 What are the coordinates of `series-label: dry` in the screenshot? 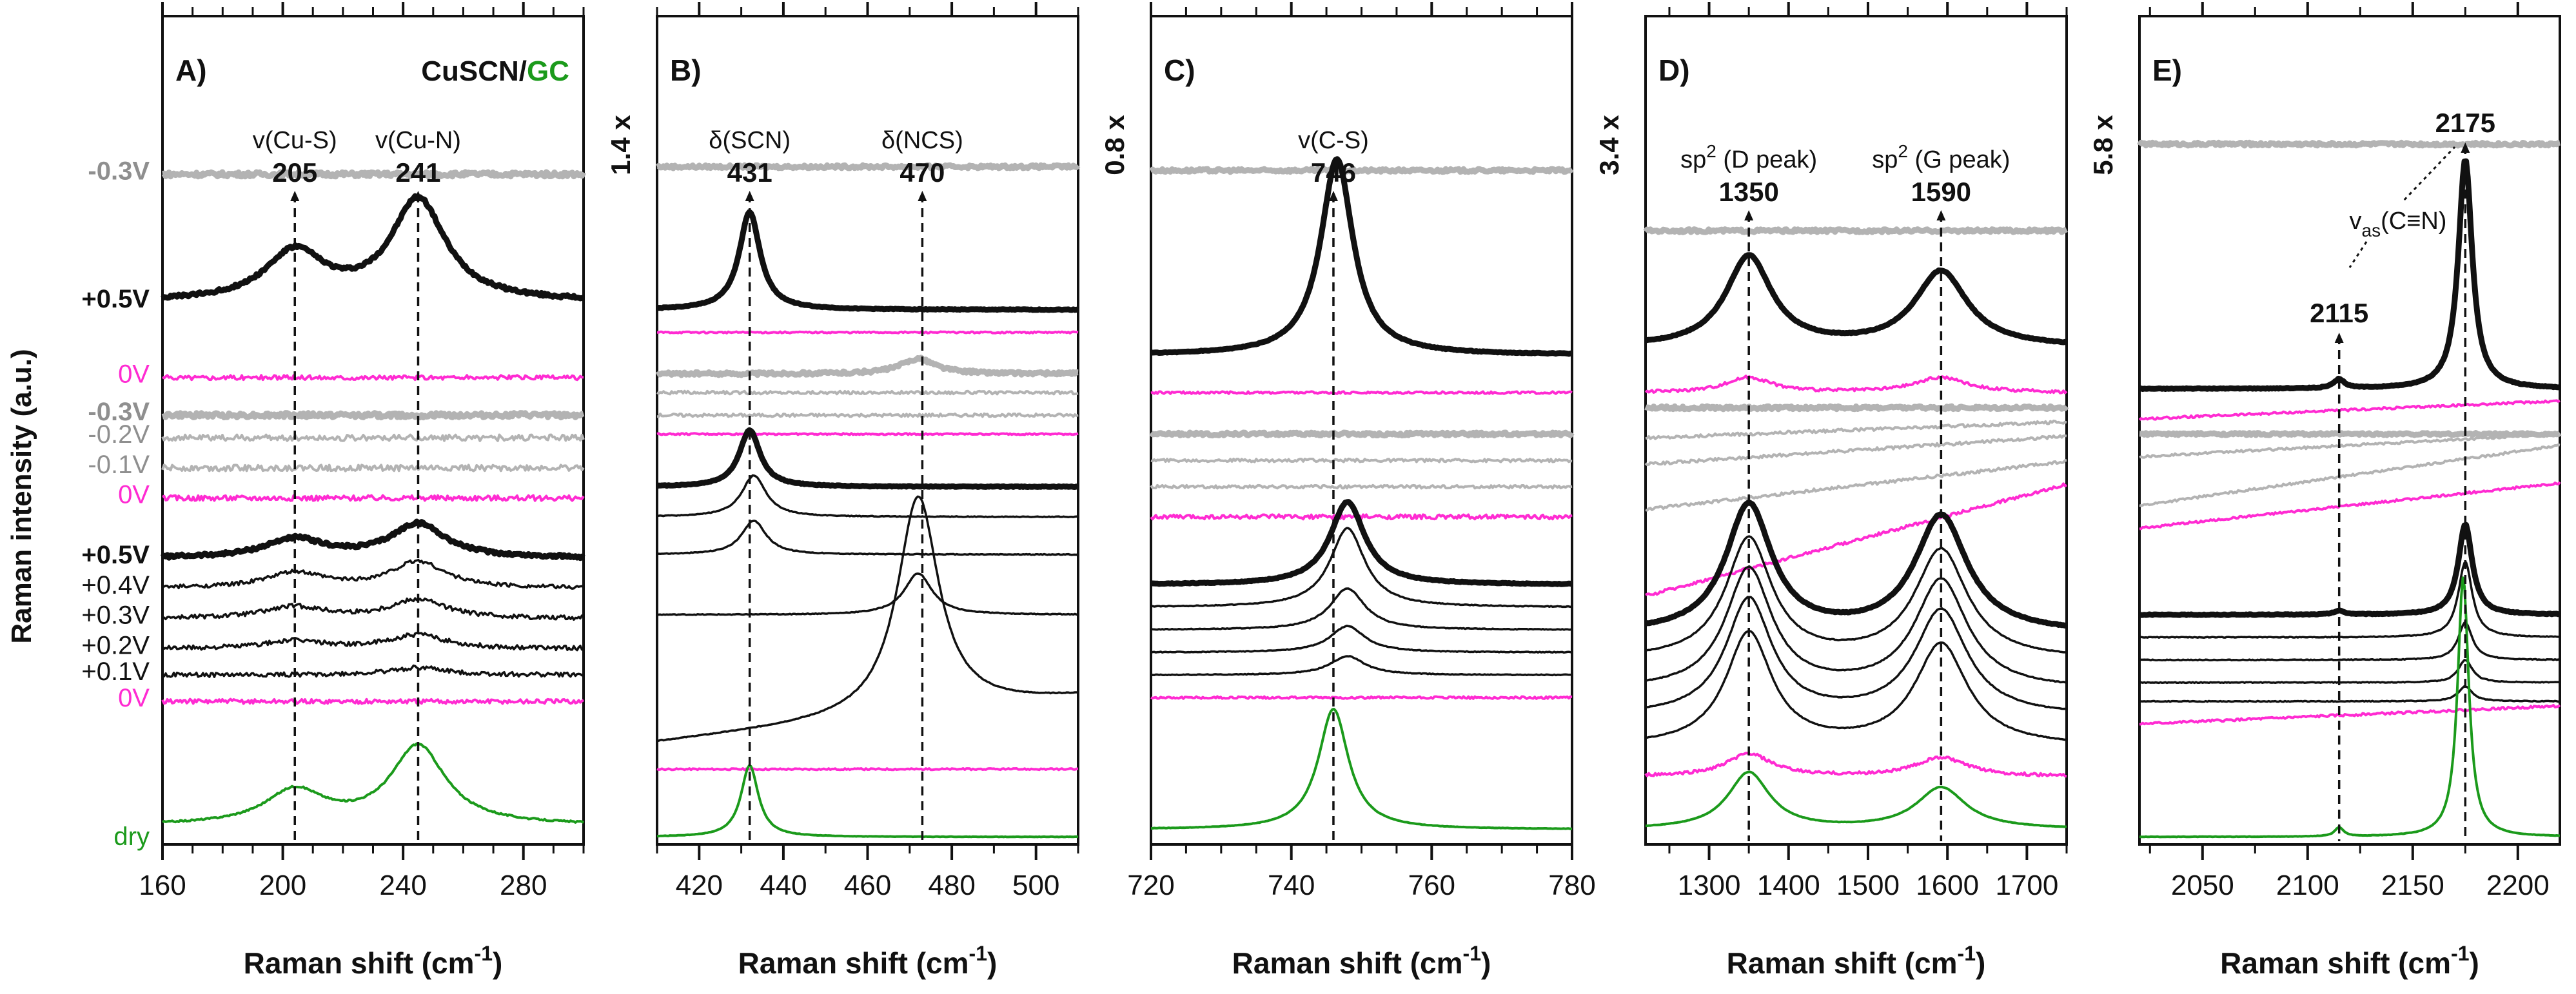 It's located at (131, 837).